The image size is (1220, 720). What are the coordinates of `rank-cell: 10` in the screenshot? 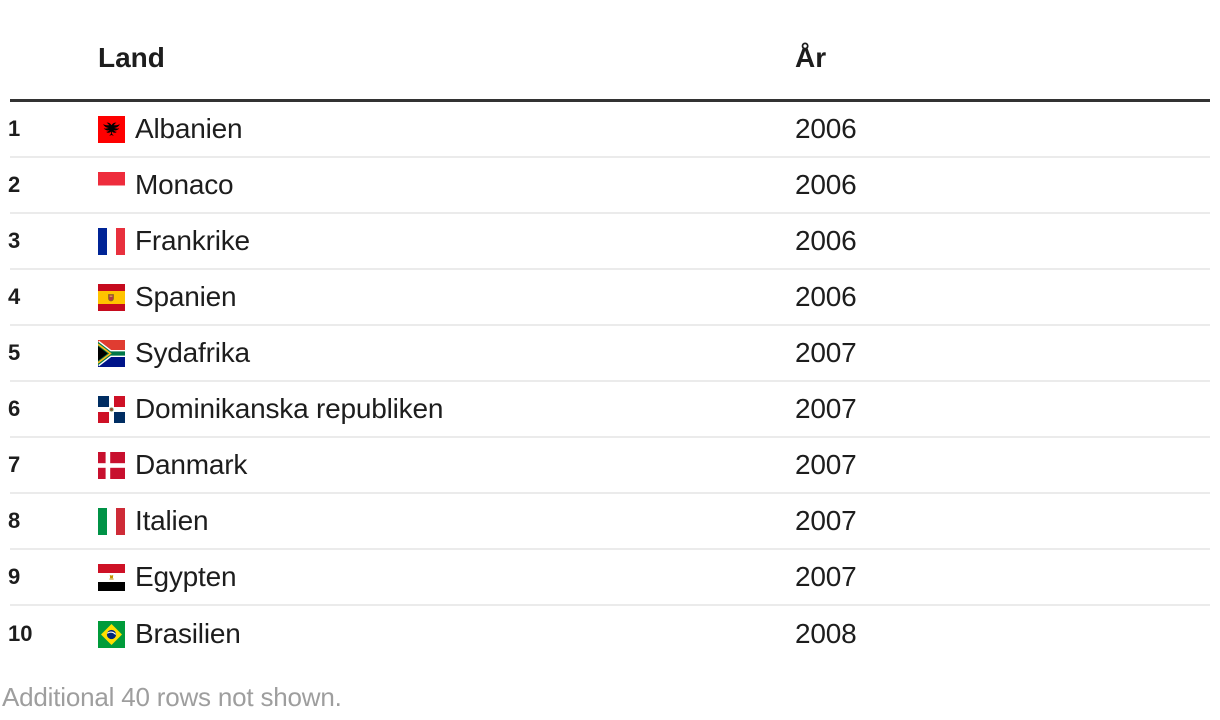 It's located at (20, 633).